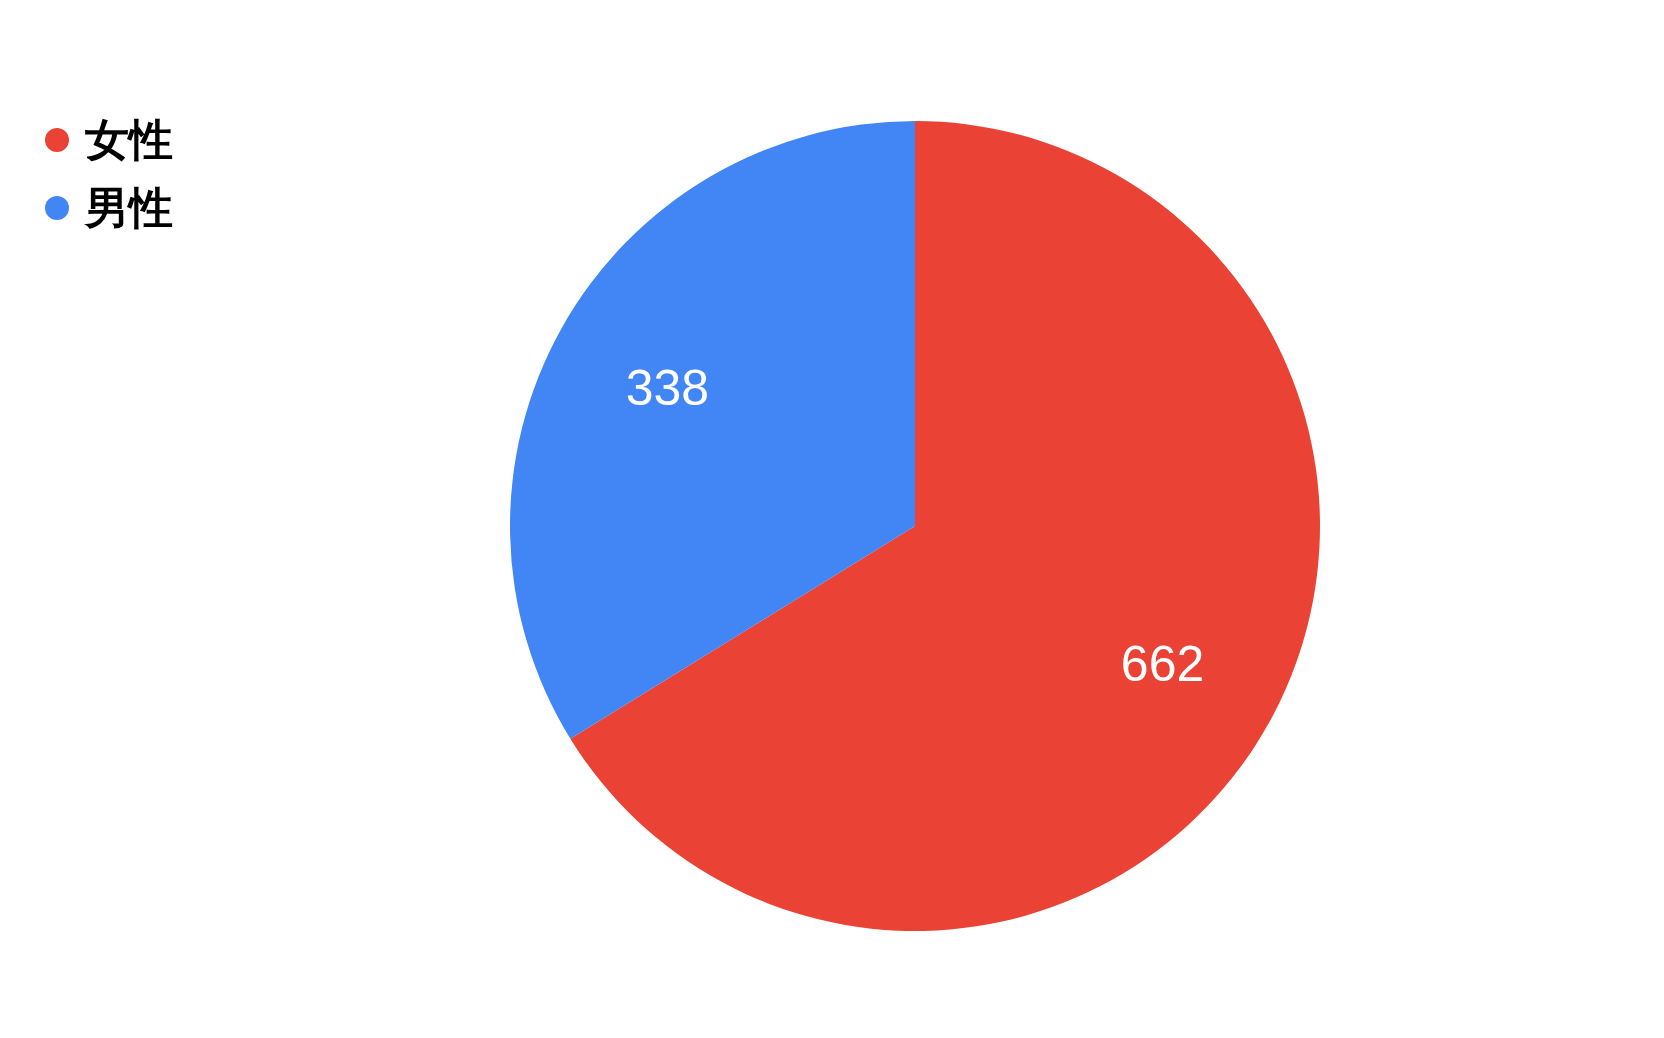  Describe the element at coordinates (128, 207) in the screenshot. I see `legend-label: 男性` at that location.